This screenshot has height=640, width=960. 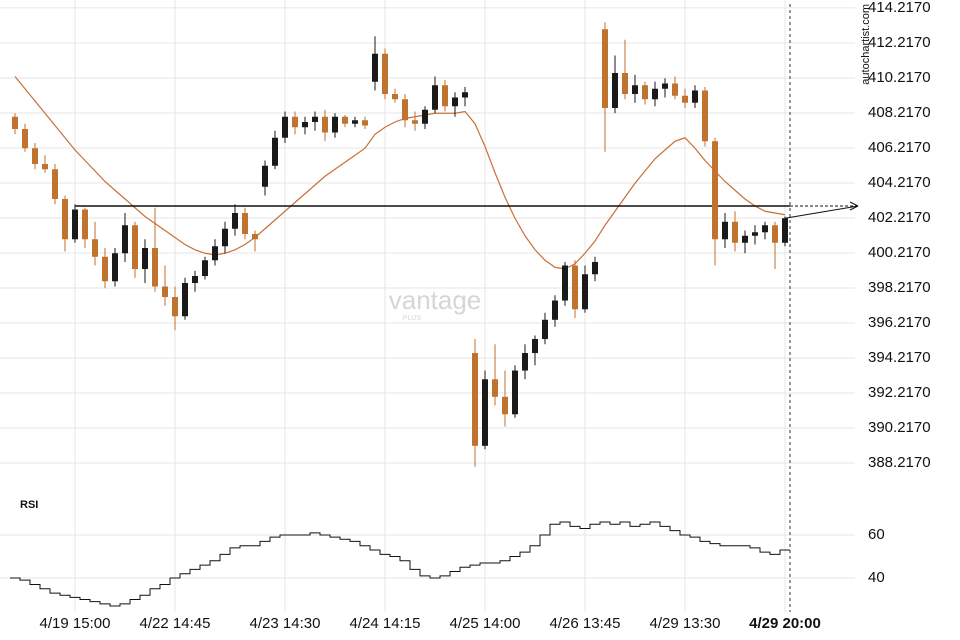 What do you see at coordinates (899, 217) in the screenshot?
I see `y-tick-label: 402.2170` at bounding box center [899, 217].